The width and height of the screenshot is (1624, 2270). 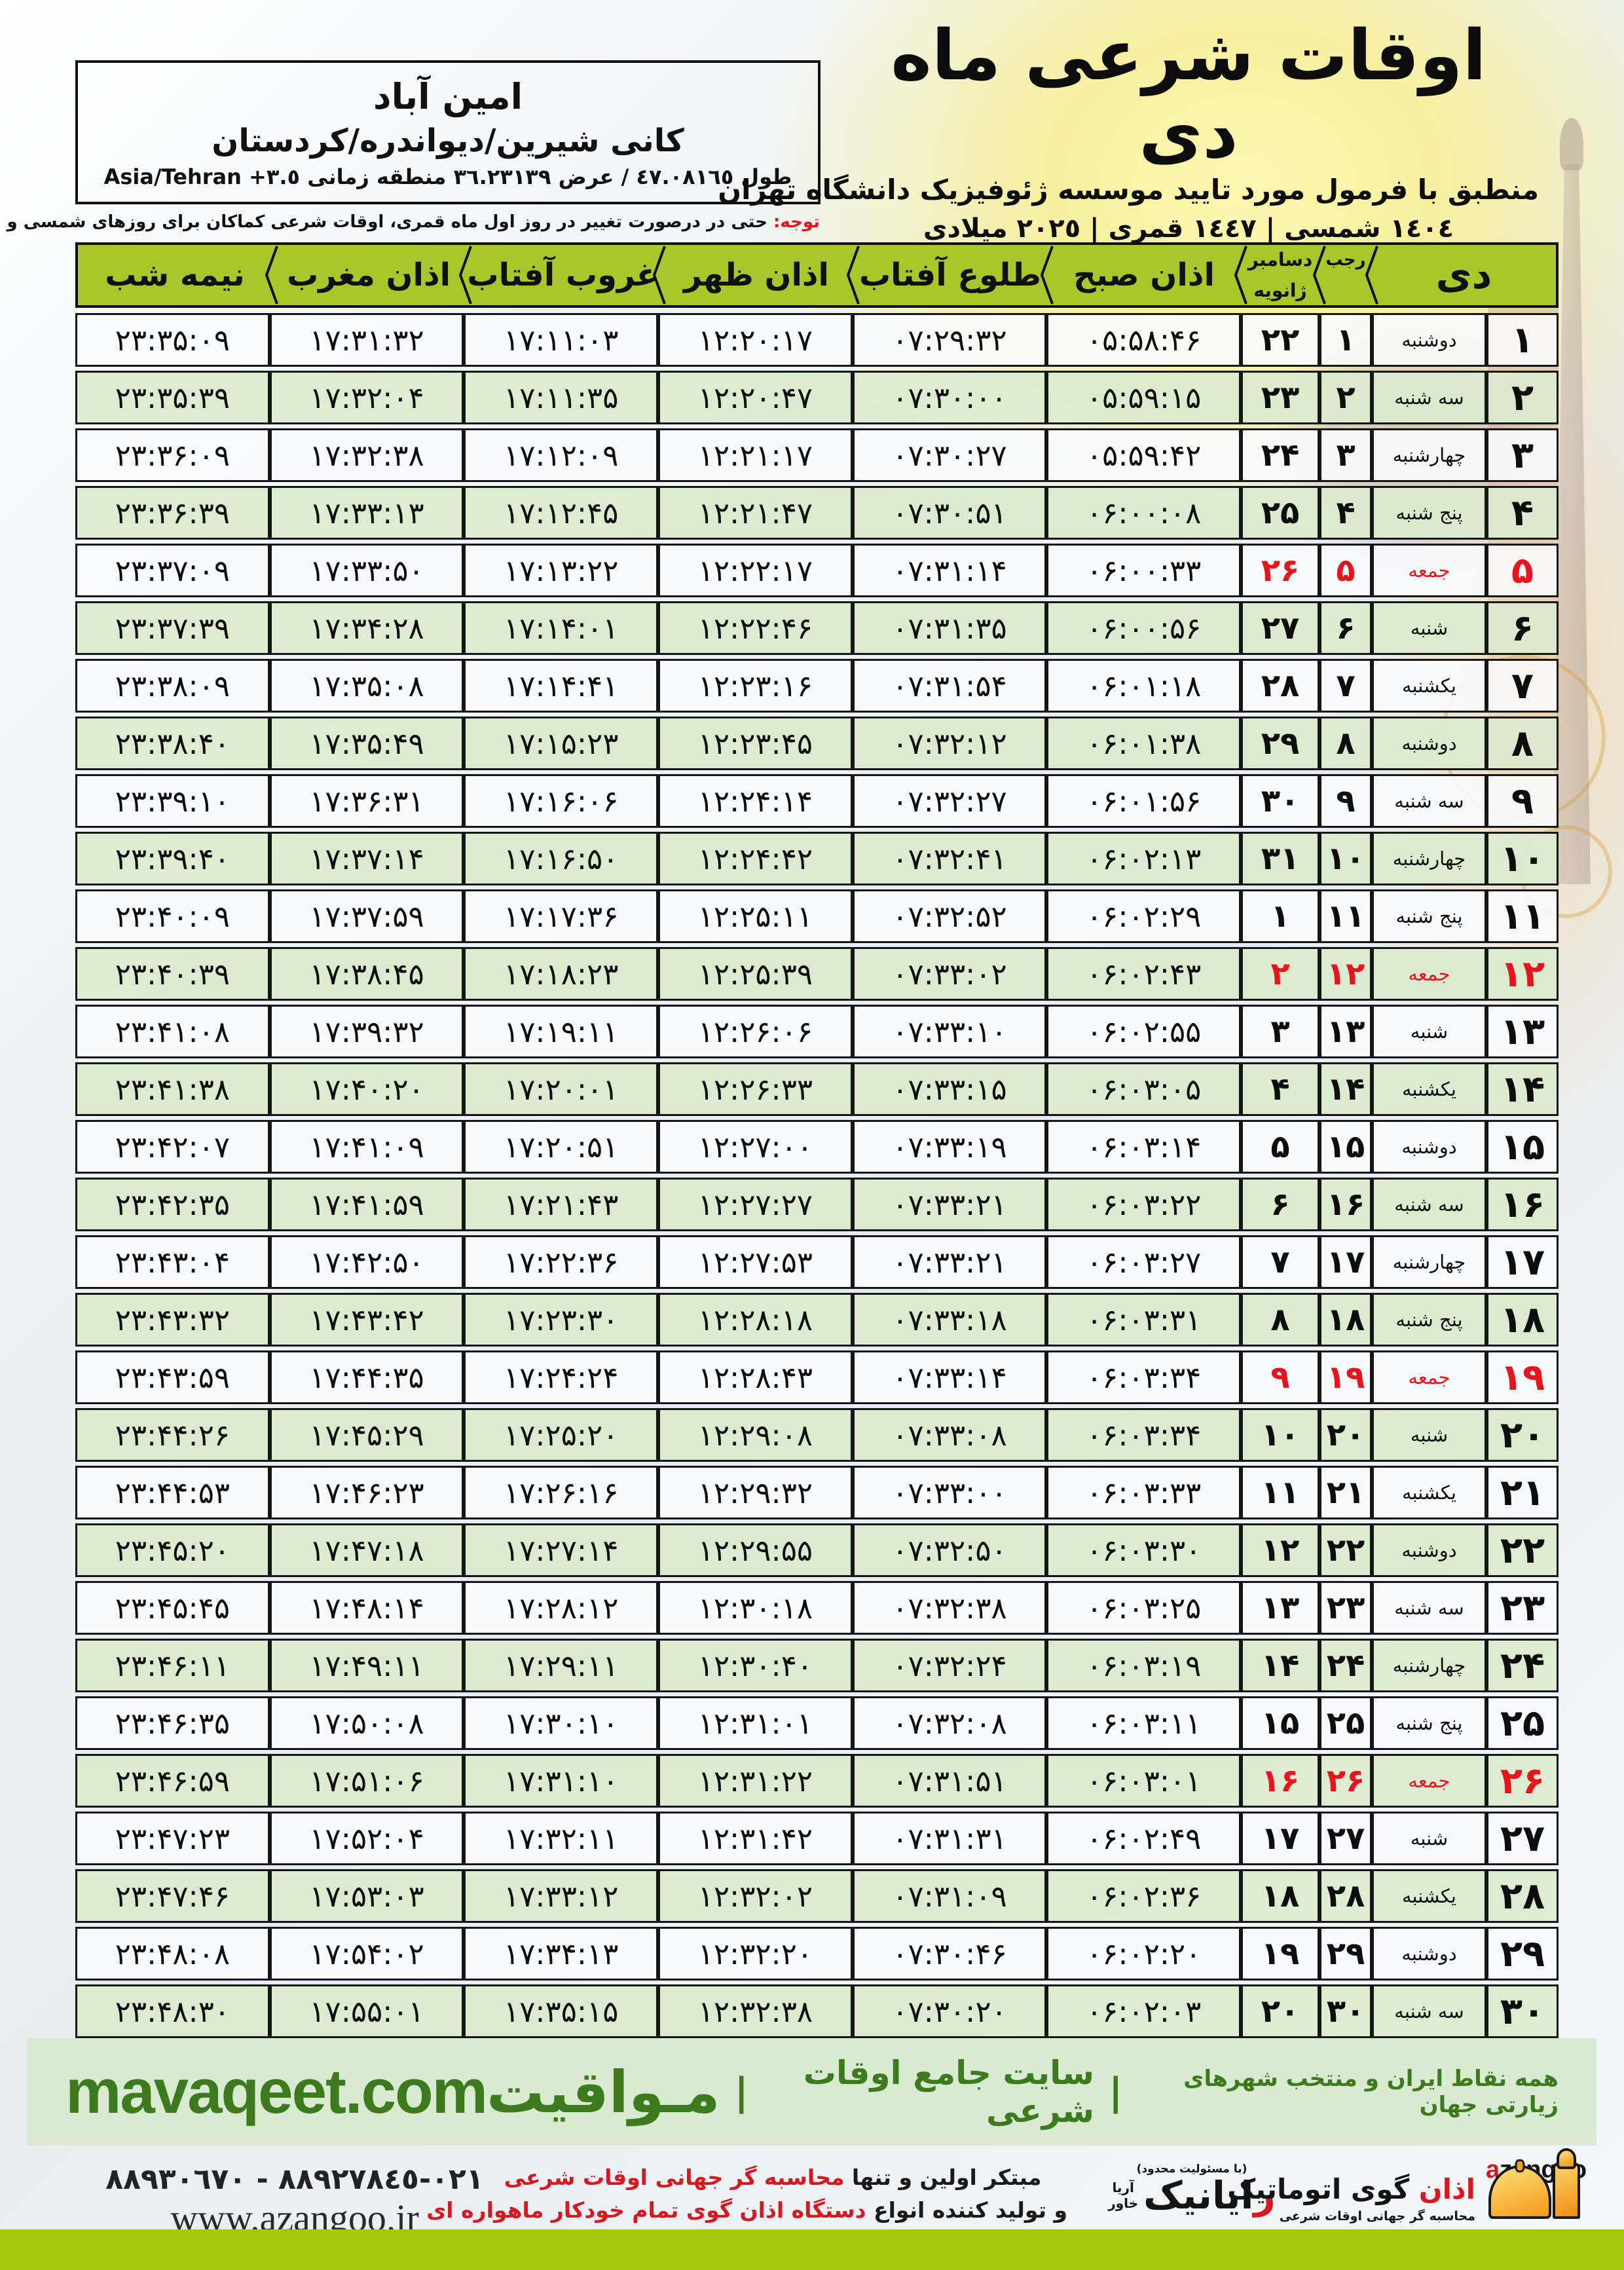 What do you see at coordinates (1143, 1781) in the screenshot?
I see `fajr-time-cell: ۰۶:۰۳:۰۱` at bounding box center [1143, 1781].